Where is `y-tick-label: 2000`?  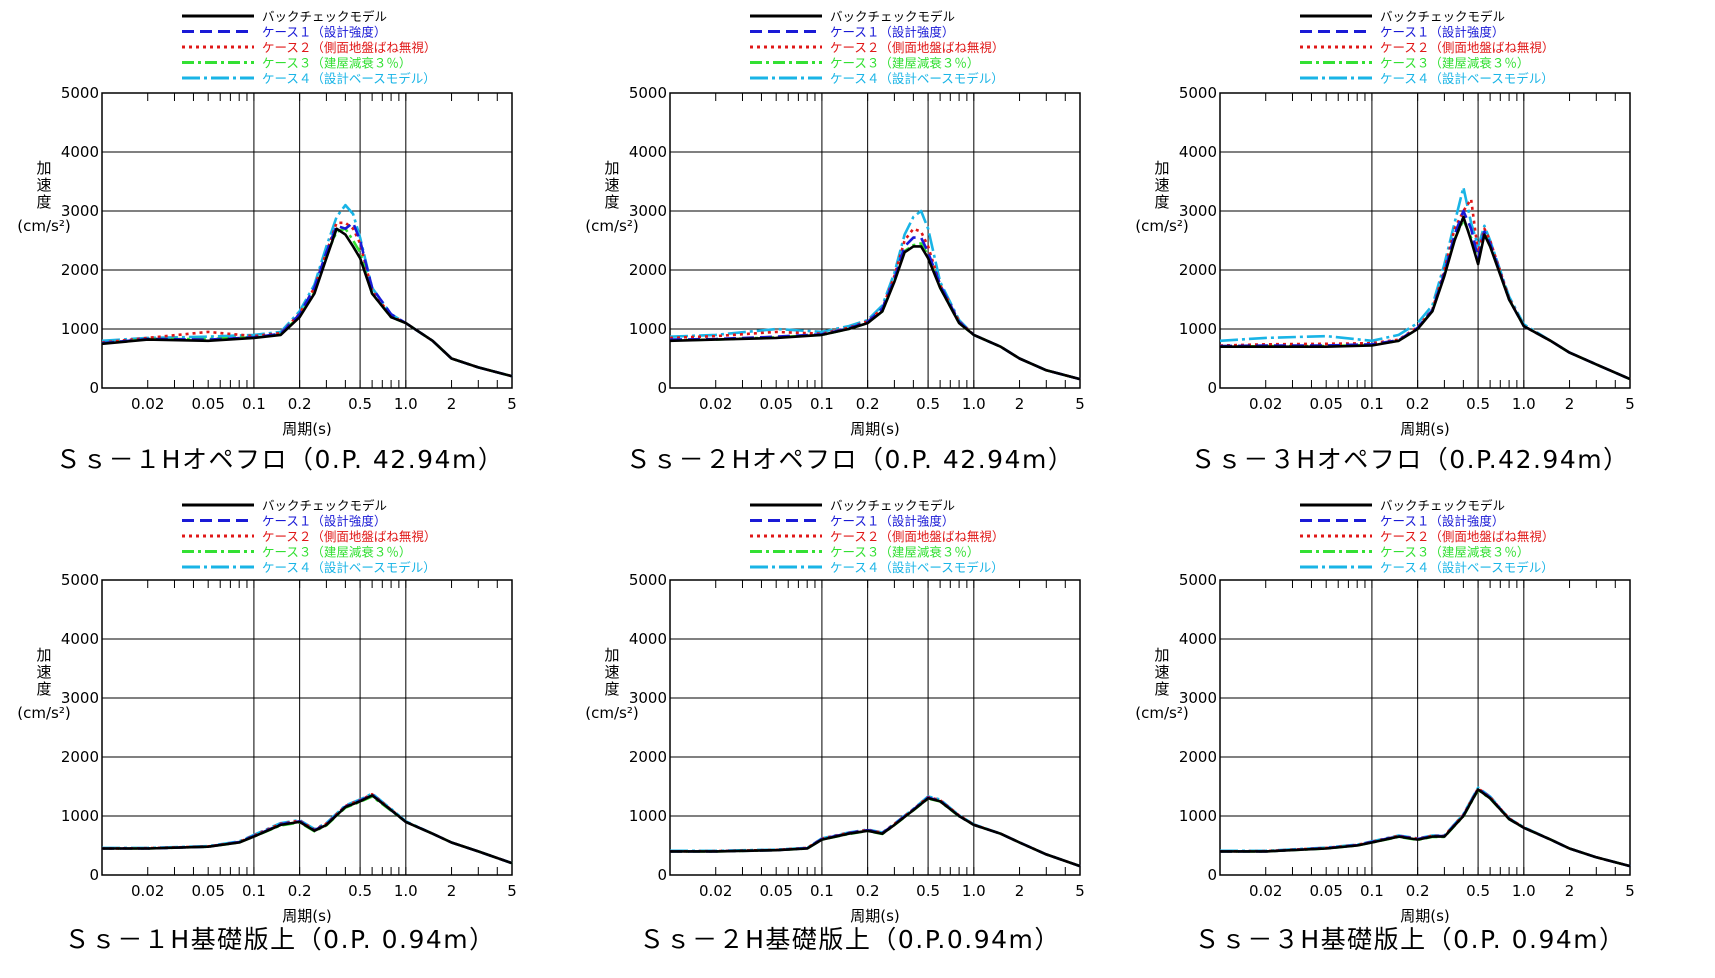 y-tick-label: 2000 is located at coordinates (1198, 270).